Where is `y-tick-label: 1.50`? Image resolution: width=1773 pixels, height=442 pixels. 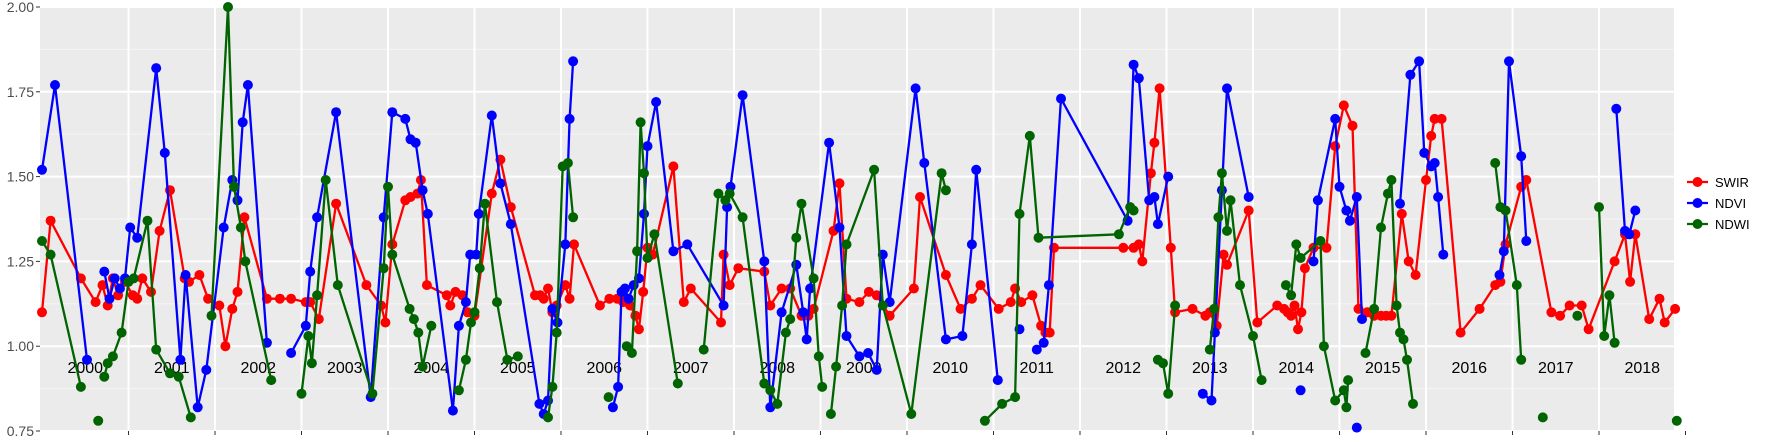
y-tick-label: 1.50 is located at coordinates (20, 177).